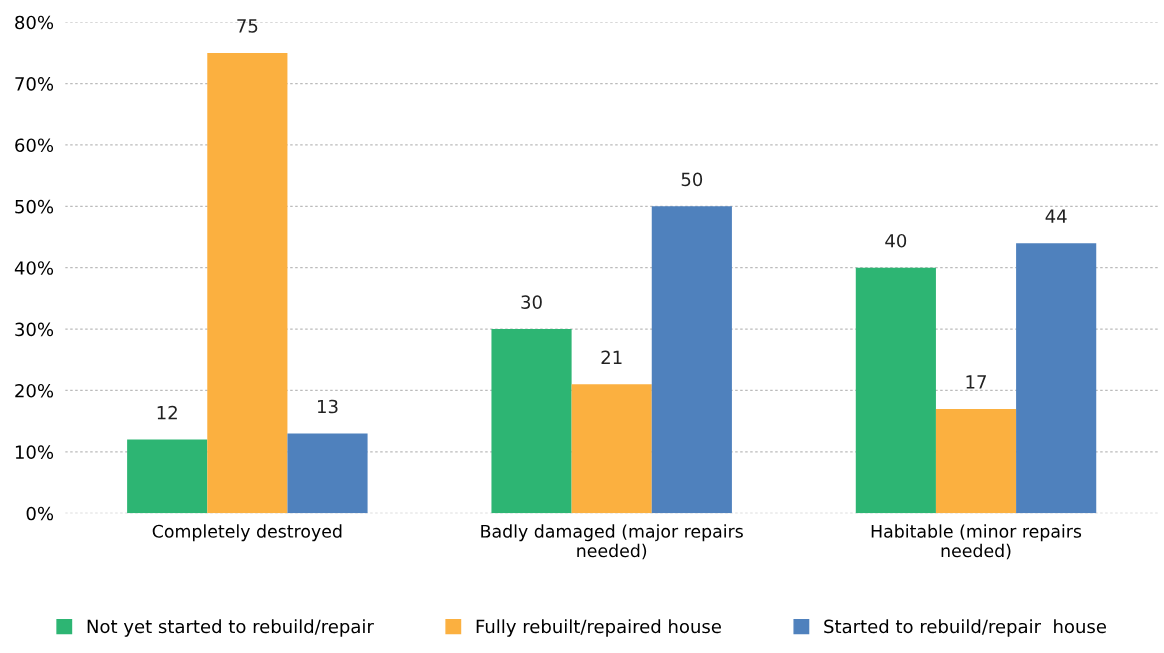 The image size is (1164, 653). Describe the element at coordinates (247, 533) in the screenshot. I see `x-tick-label: Completely destroyed` at that location.